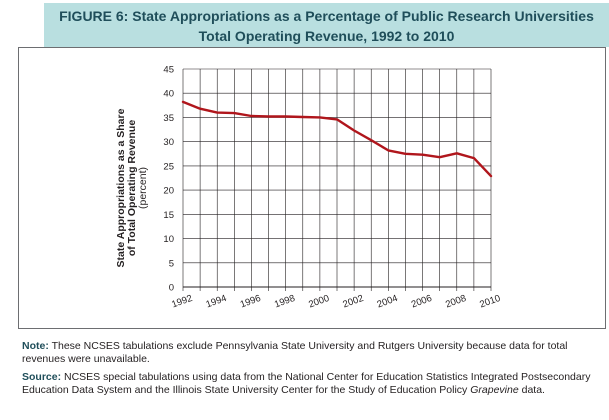 Image resolution: width=609 pixels, height=420 pixels. What do you see at coordinates (531, 390) in the screenshot?
I see `source-end: data.` at bounding box center [531, 390].